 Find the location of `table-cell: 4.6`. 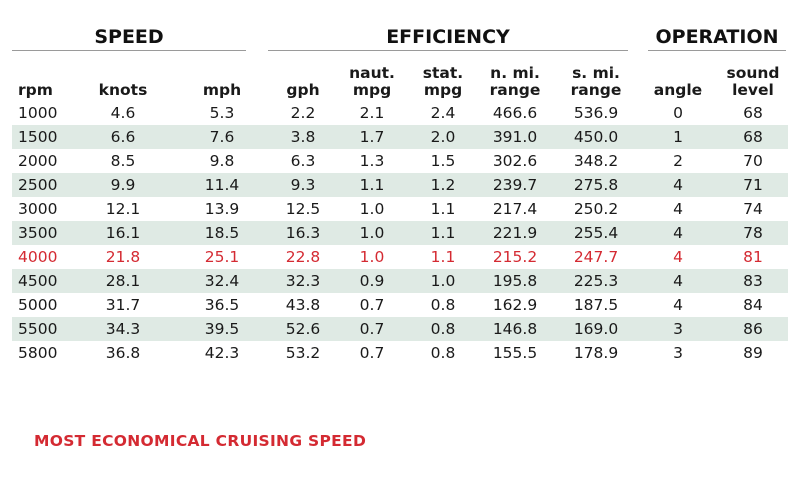

table-cell: 4.6 is located at coordinates (123, 113).